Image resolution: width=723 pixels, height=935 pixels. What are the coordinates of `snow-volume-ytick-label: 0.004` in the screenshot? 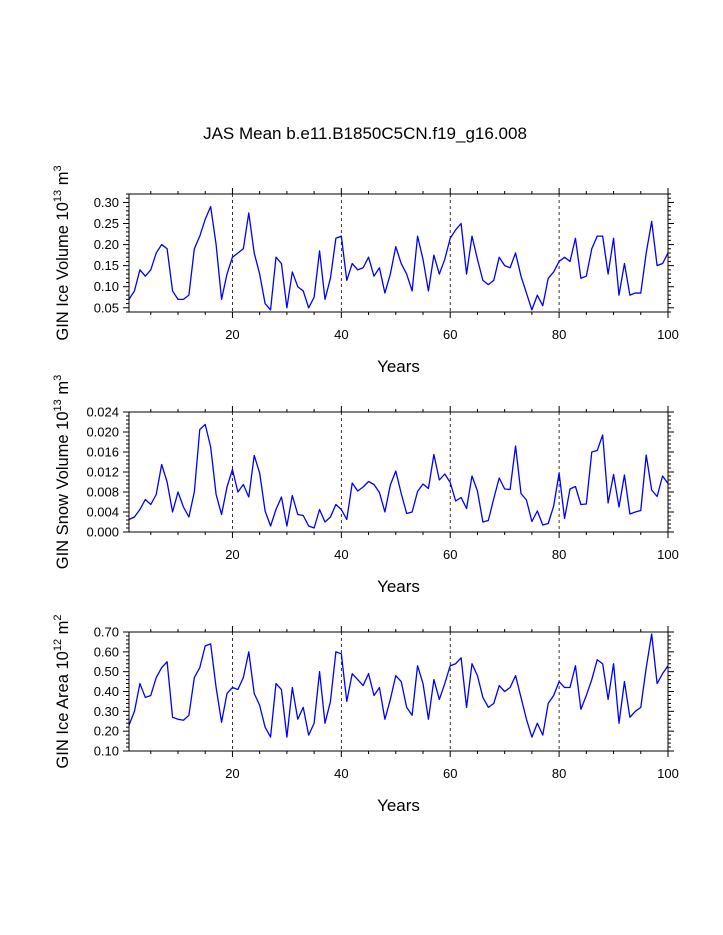 It's located at (102, 512).